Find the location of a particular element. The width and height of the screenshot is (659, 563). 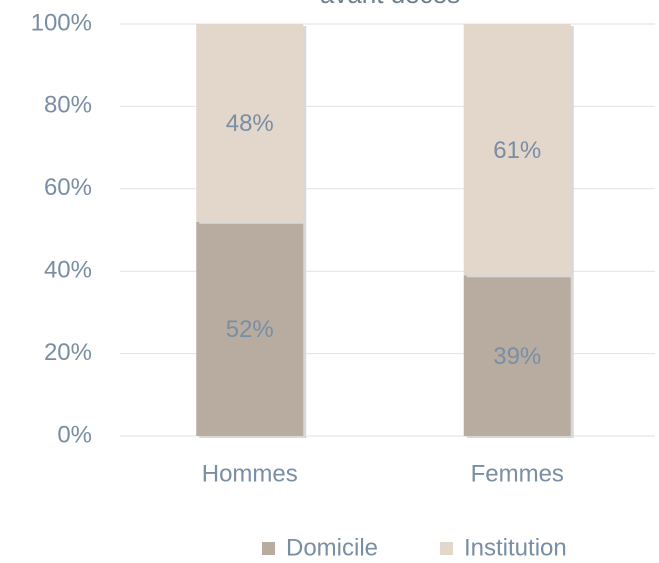

y-tick-label: 20% is located at coordinates (68, 352).